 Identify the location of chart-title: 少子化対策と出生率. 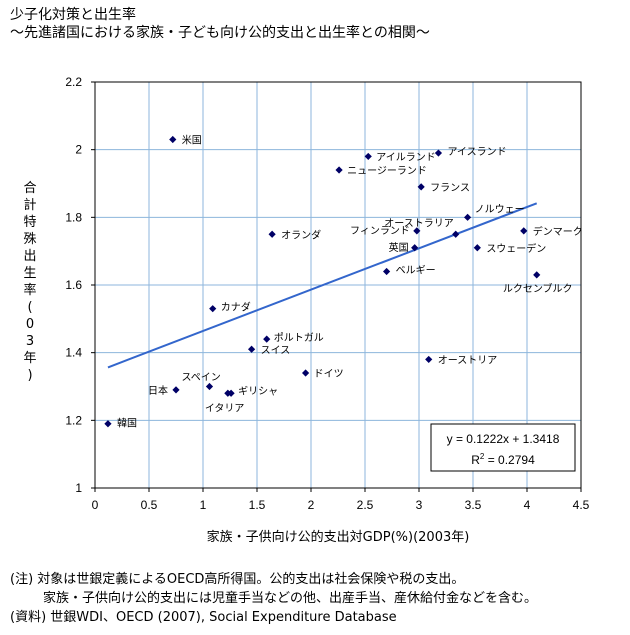
(73, 15).